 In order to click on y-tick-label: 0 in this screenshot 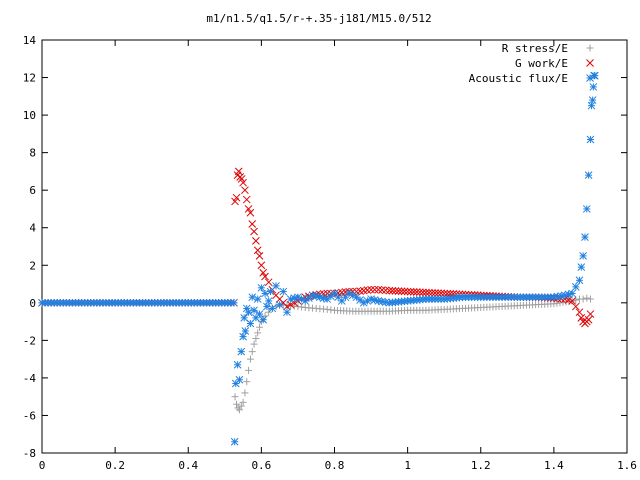, I will do `click(32, 303)`.